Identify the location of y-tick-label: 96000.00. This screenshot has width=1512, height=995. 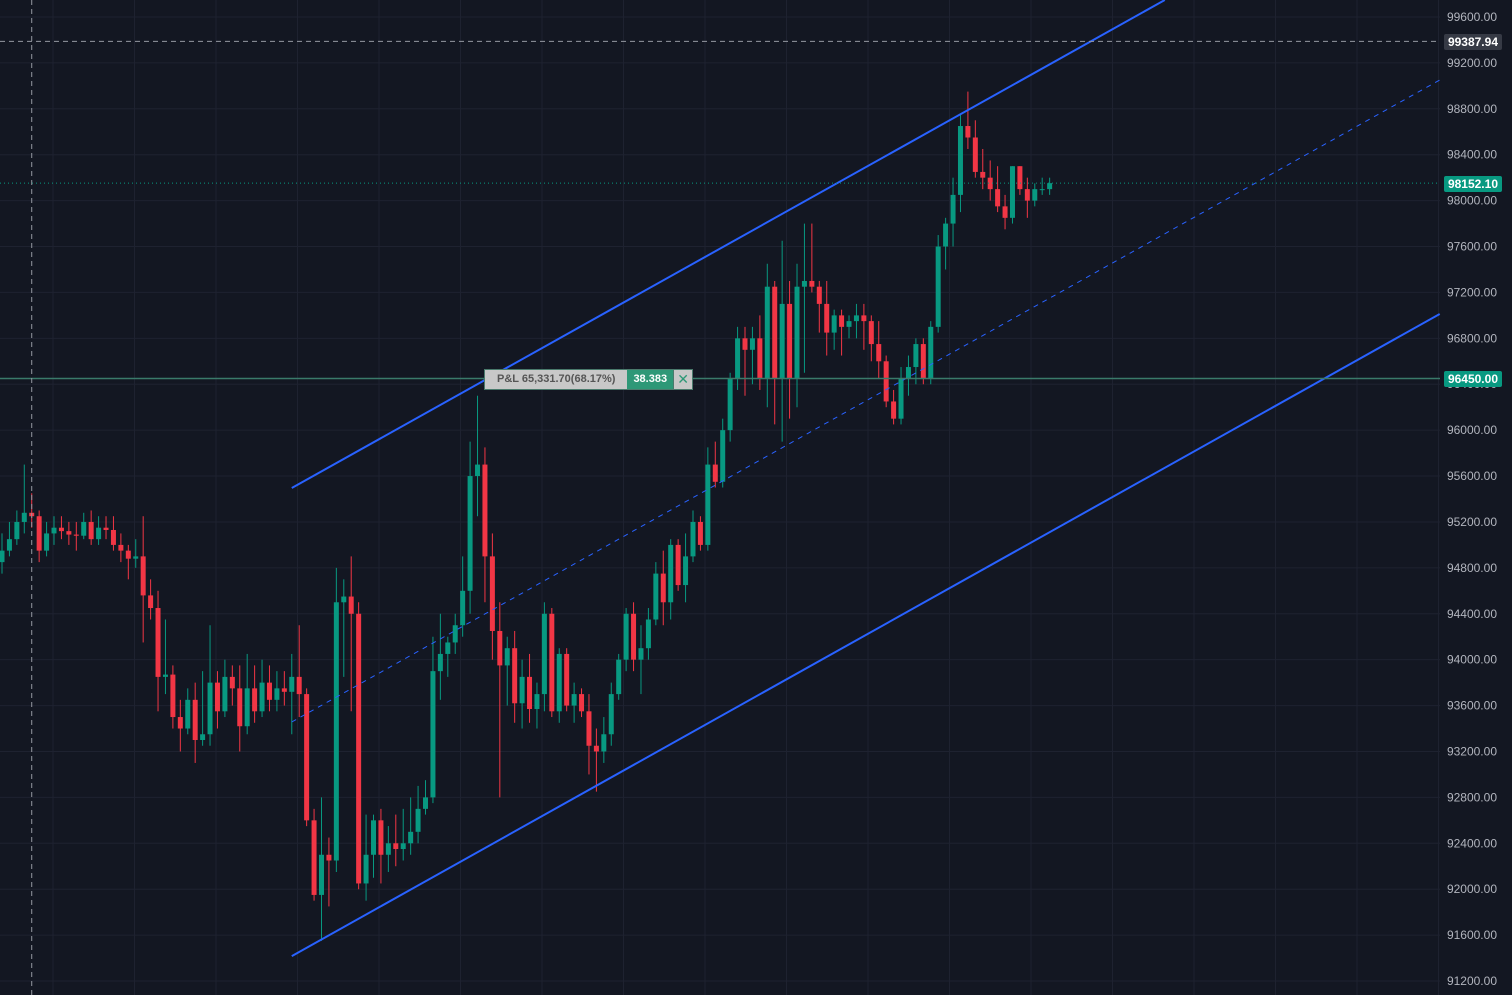
(1472, 430).